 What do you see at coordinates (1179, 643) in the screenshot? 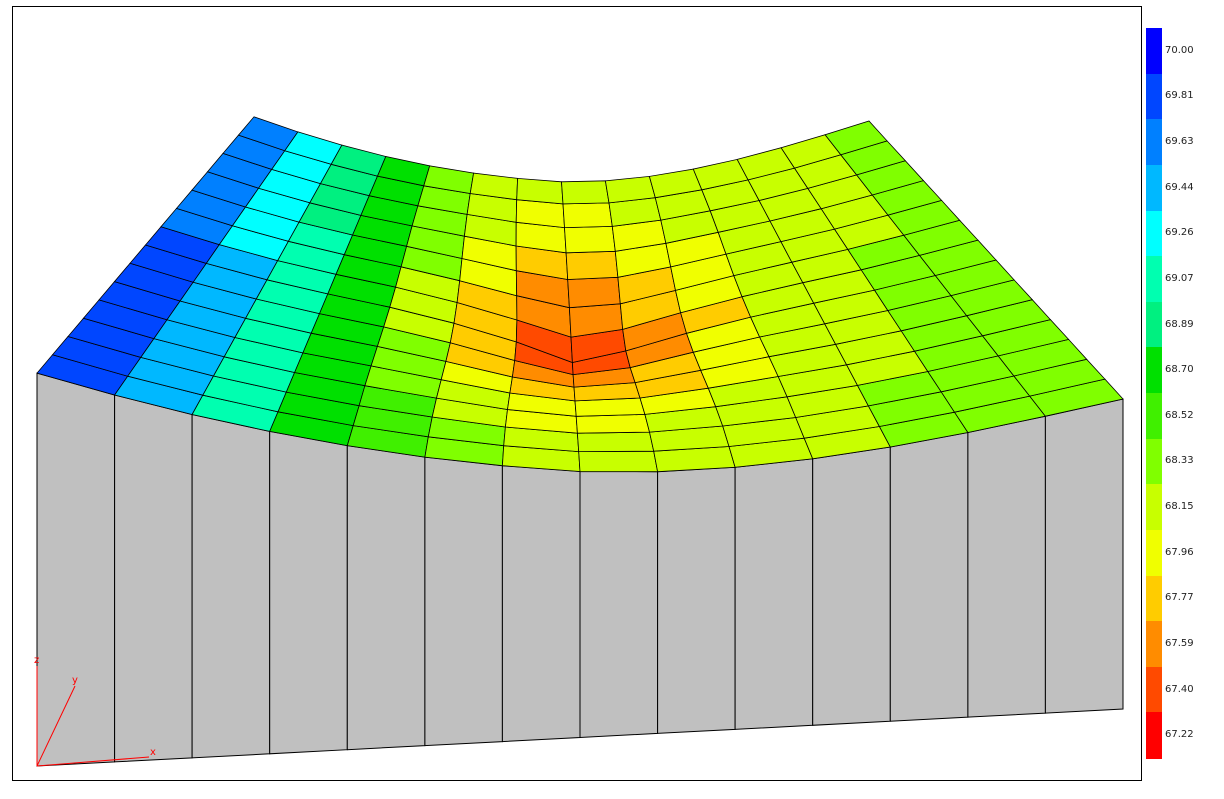
I see `legend-label: 67.59` at bounding box center [1179, 643].